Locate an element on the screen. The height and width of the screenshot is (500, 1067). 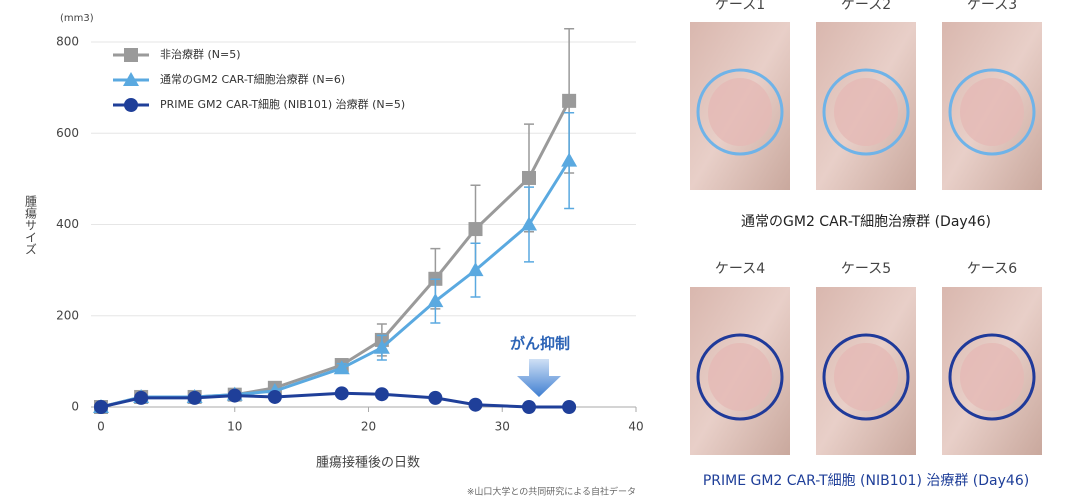
y-tick-label: 600 is located at coordinates (67, 133).